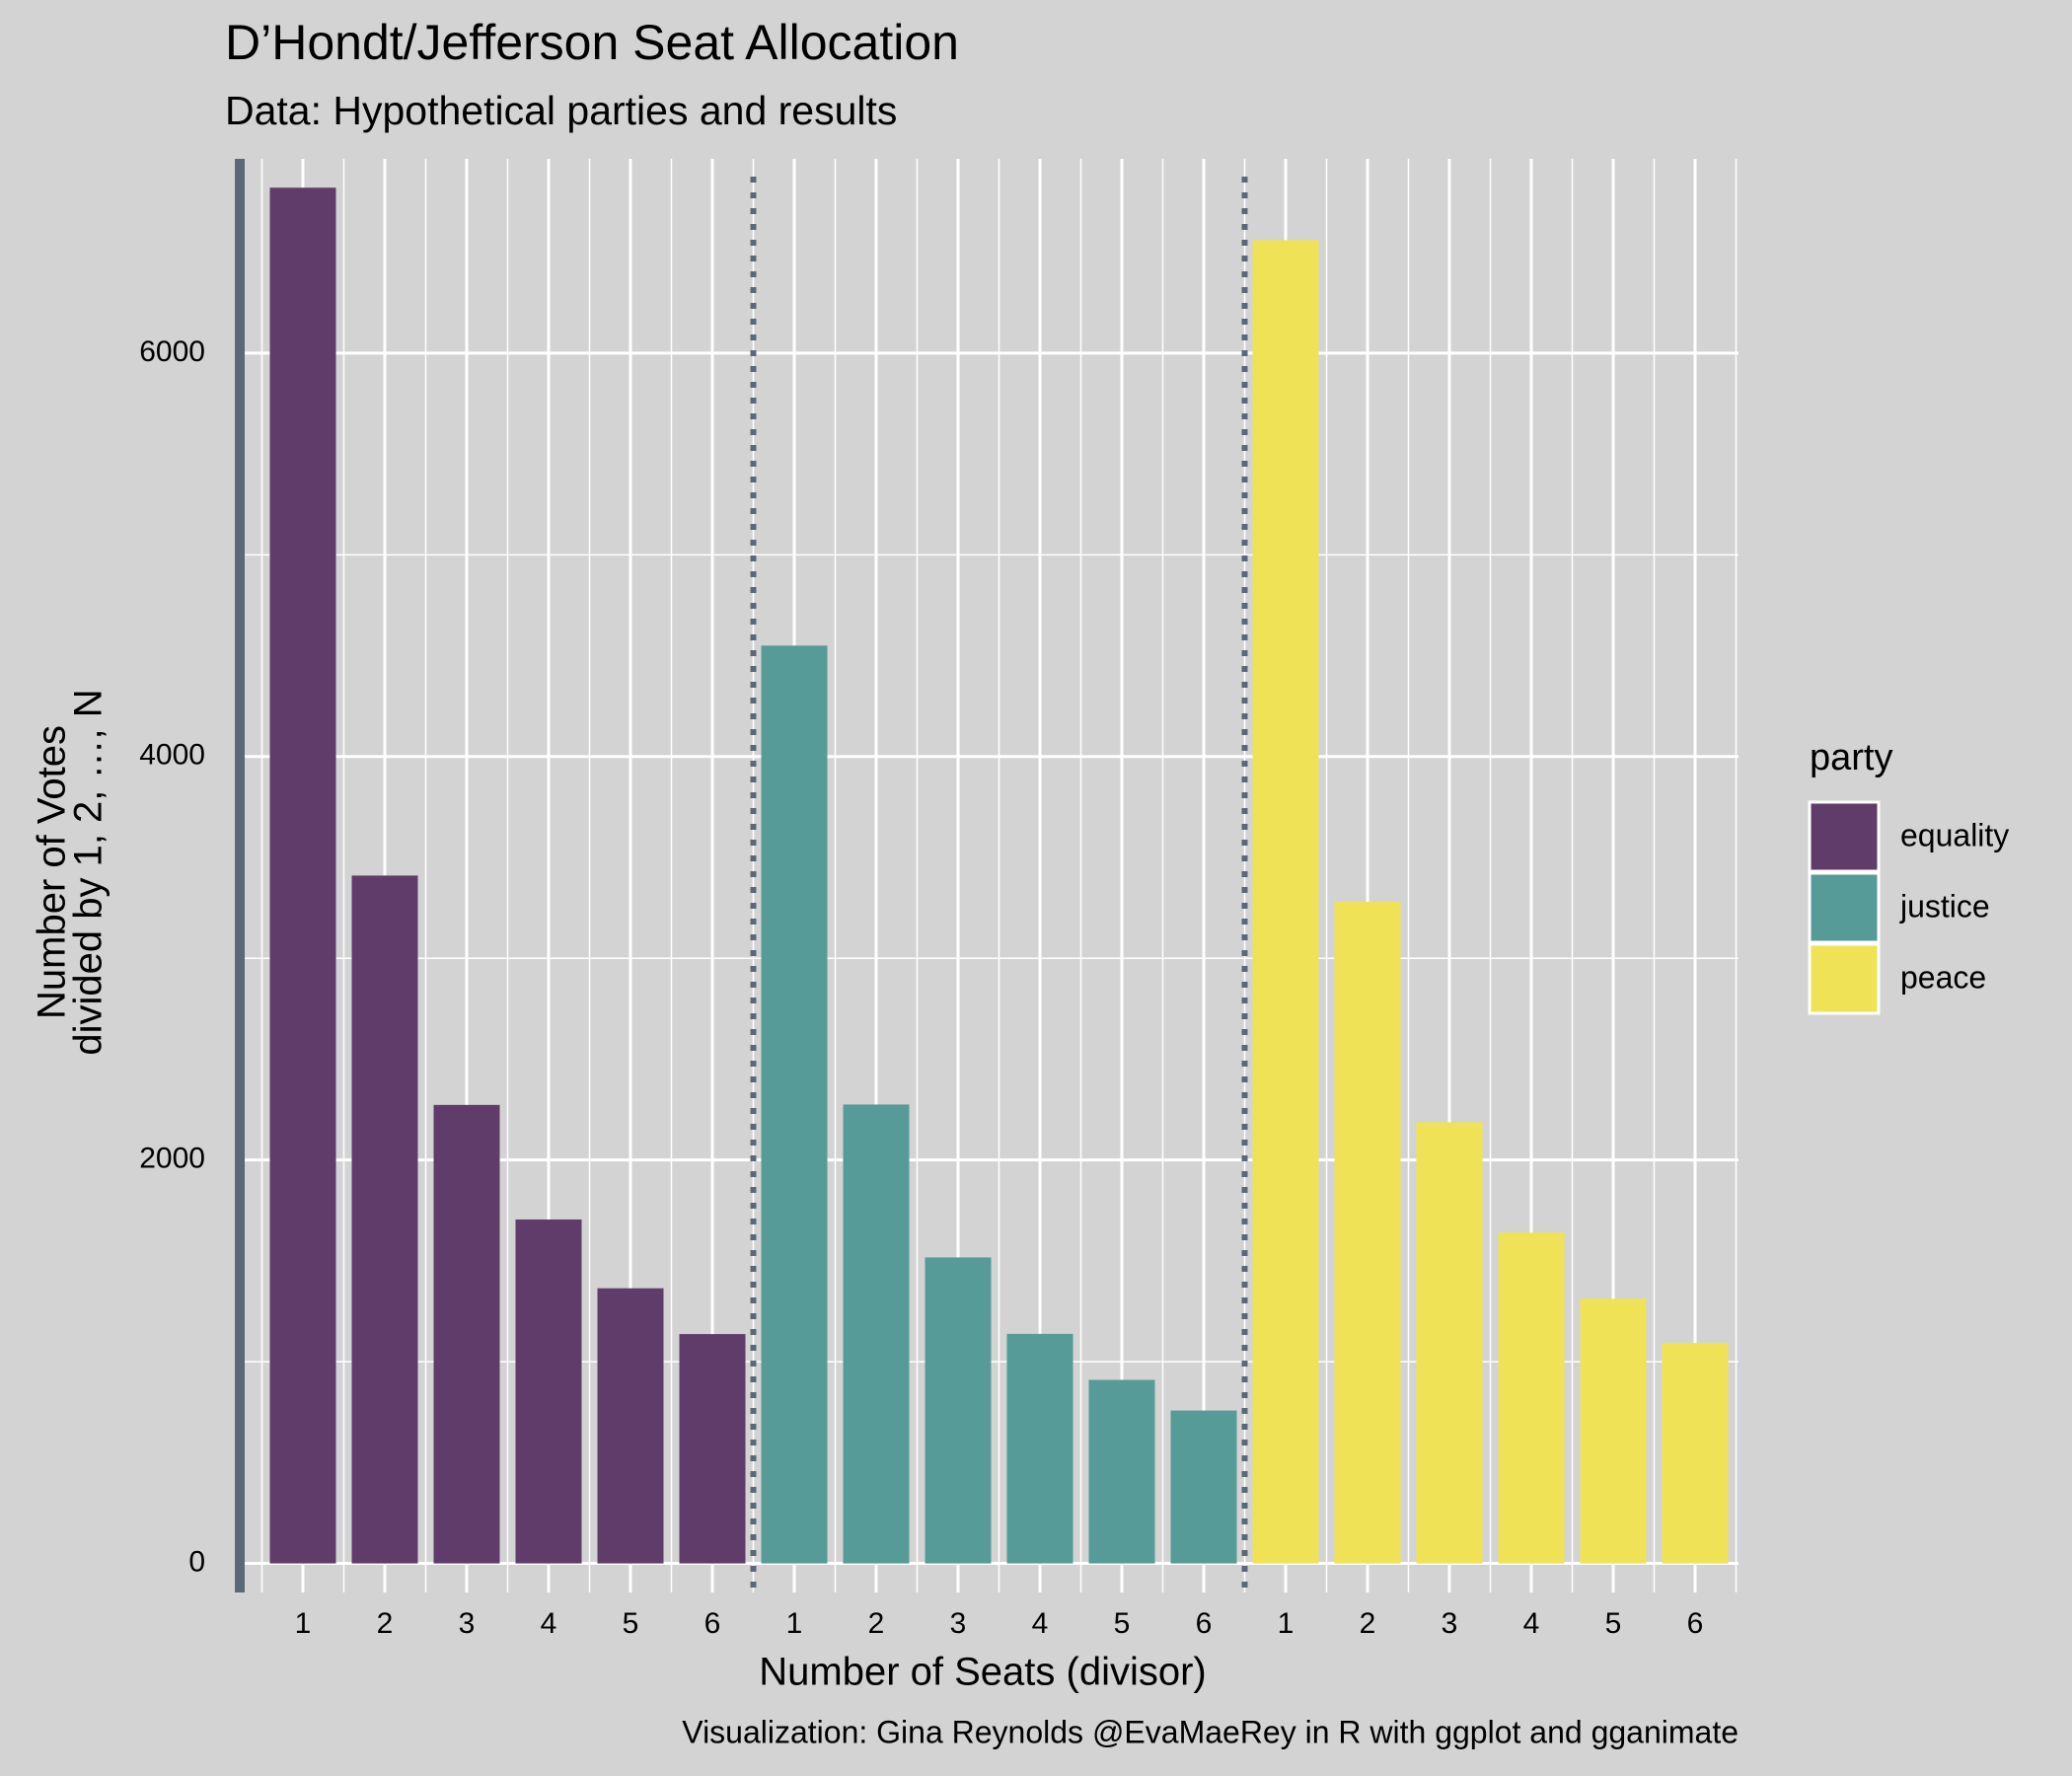 This screenshot has width=2072, height=1776. What do you see at coordinates (592, 43) in the screenshot?
I see `chart-title: D’Hondt/Jefferson Seat Allocation` at bounding box center [592, 43].